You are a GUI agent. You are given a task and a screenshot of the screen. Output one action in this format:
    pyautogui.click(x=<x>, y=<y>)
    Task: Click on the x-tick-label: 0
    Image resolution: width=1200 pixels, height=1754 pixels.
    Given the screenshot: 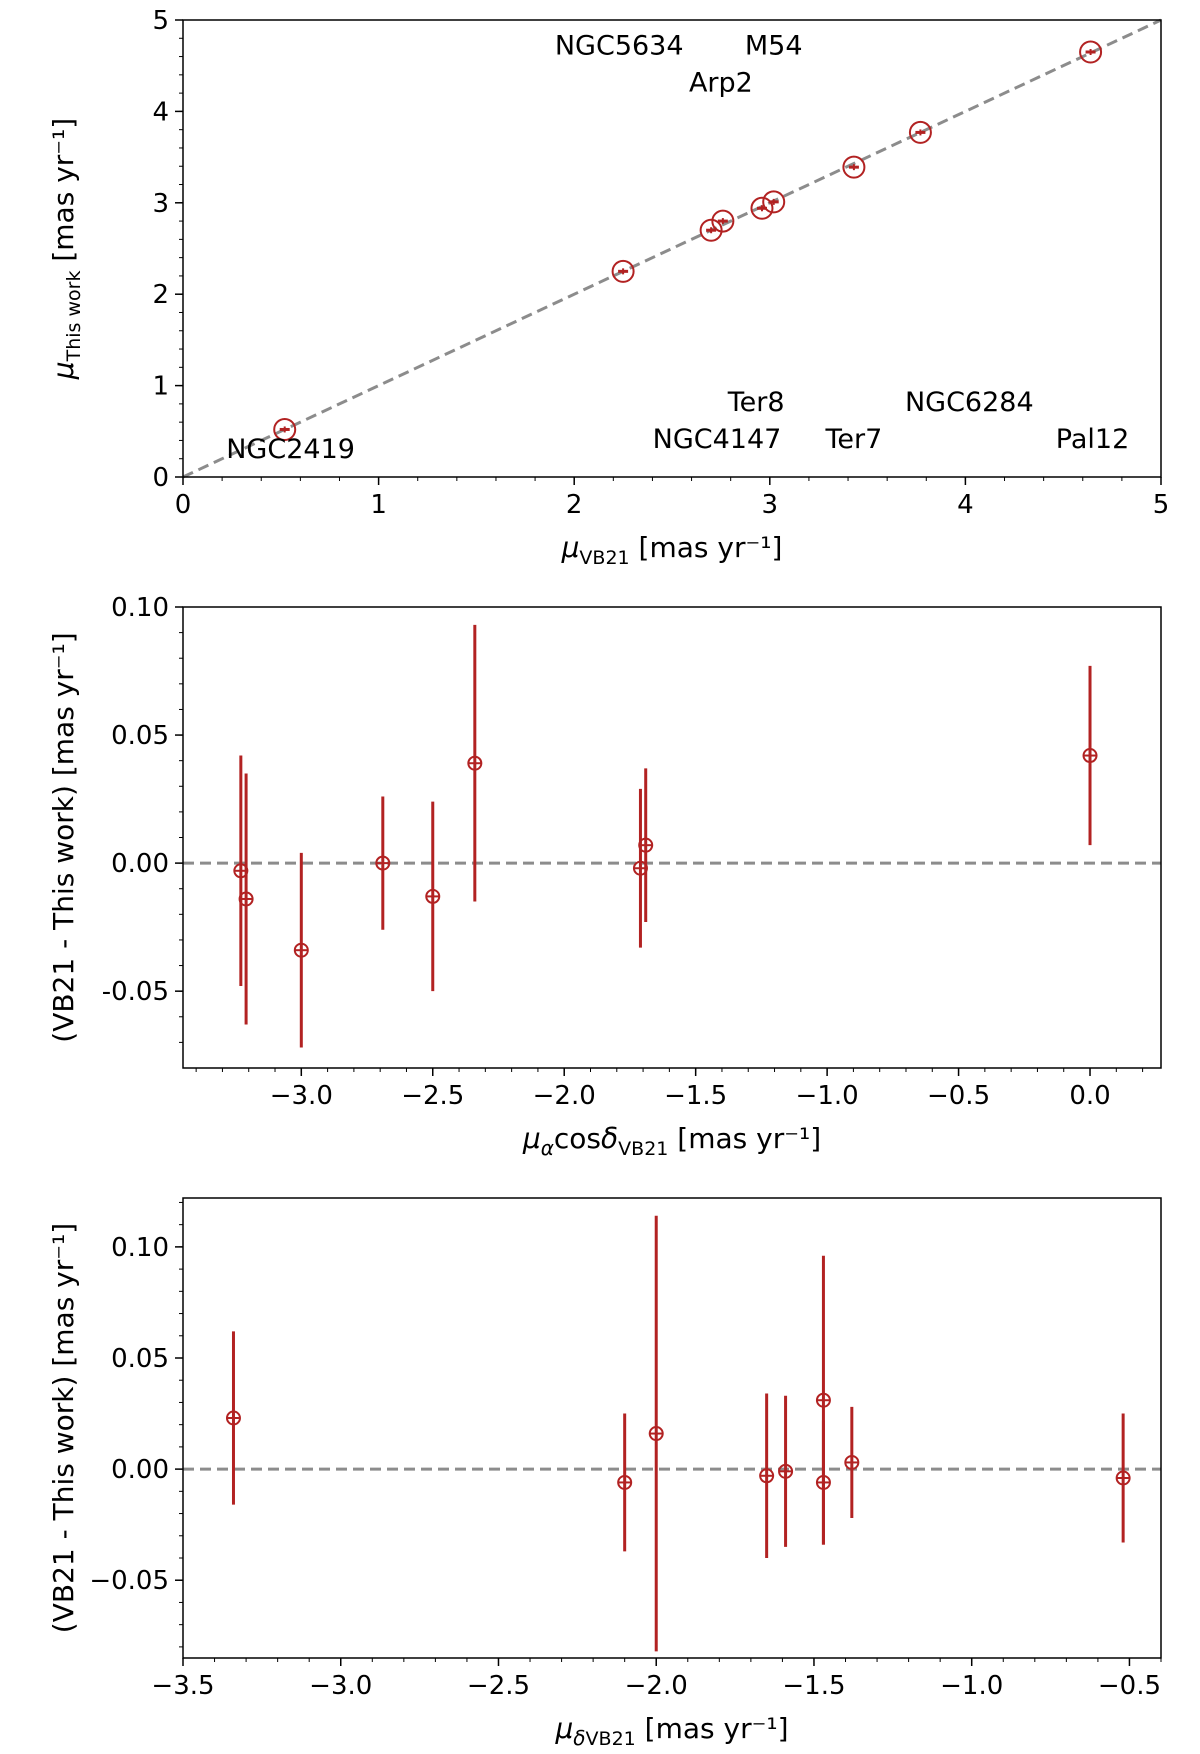 What is the action you would take?
    pyautogui.click(x=183, y=505)
    